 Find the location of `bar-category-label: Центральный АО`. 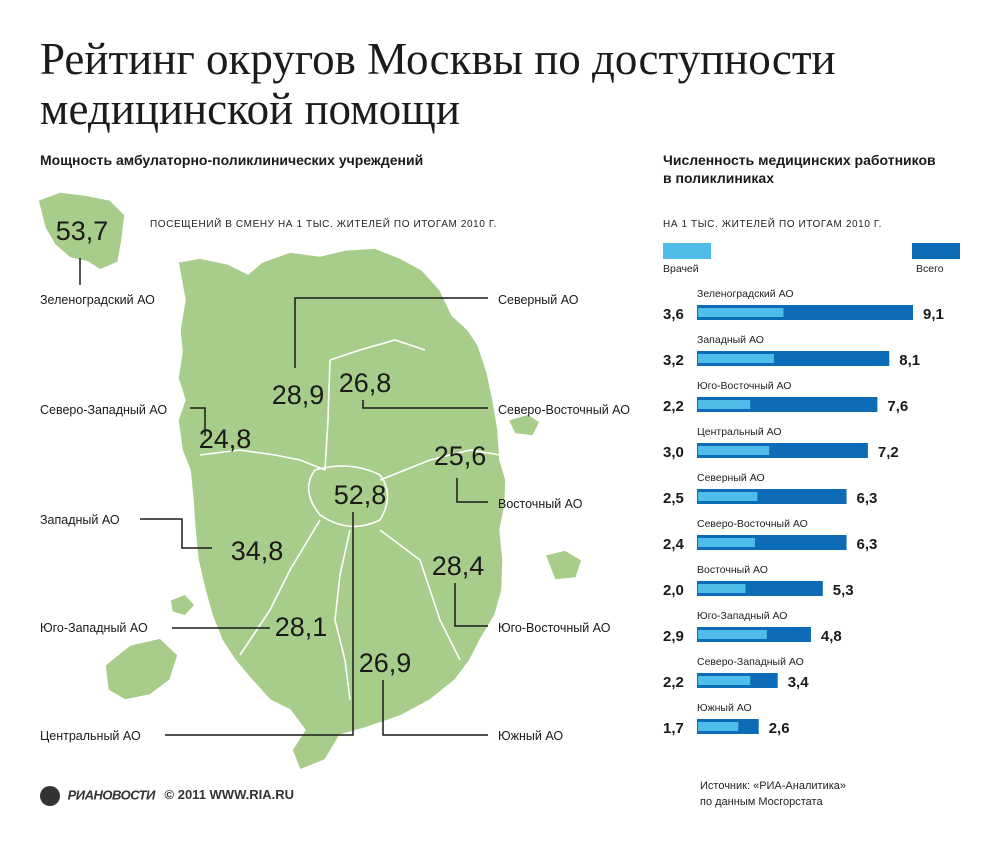

bar-category-label: Центральный АО is located at coordinates (739, 432).